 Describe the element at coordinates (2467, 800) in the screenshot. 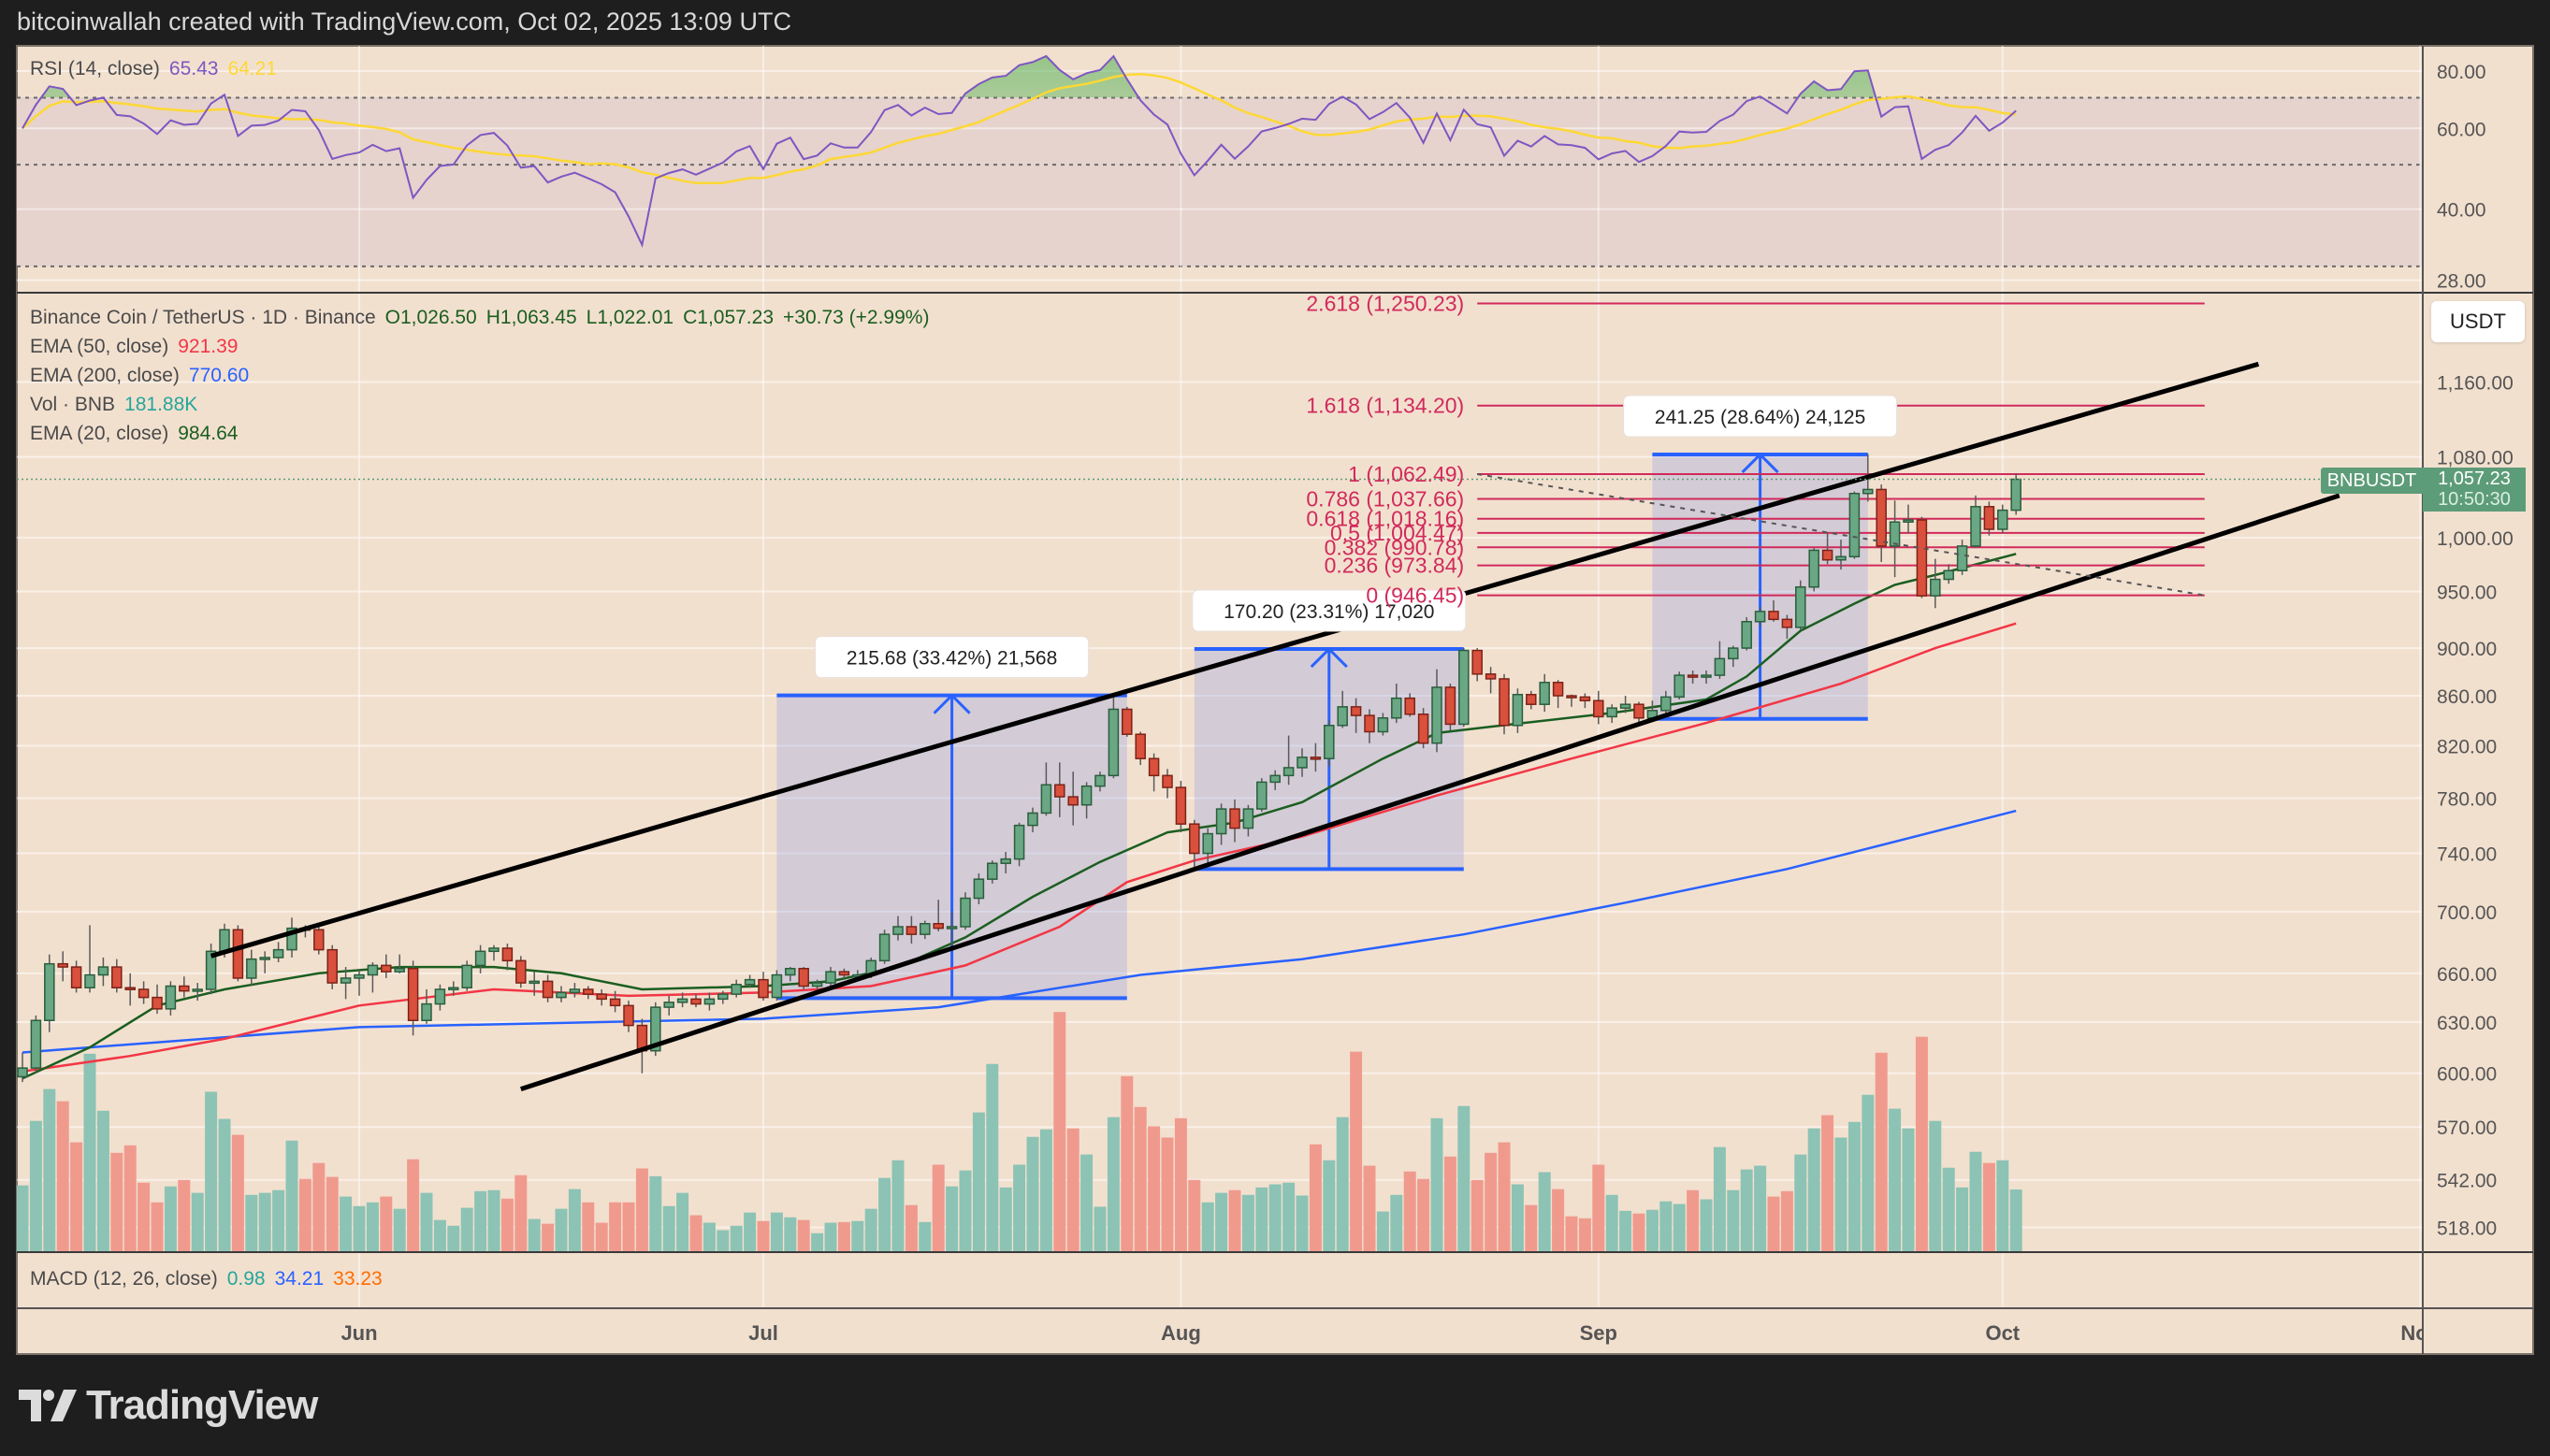

I see `price-tick-label: 780.00` at that location.